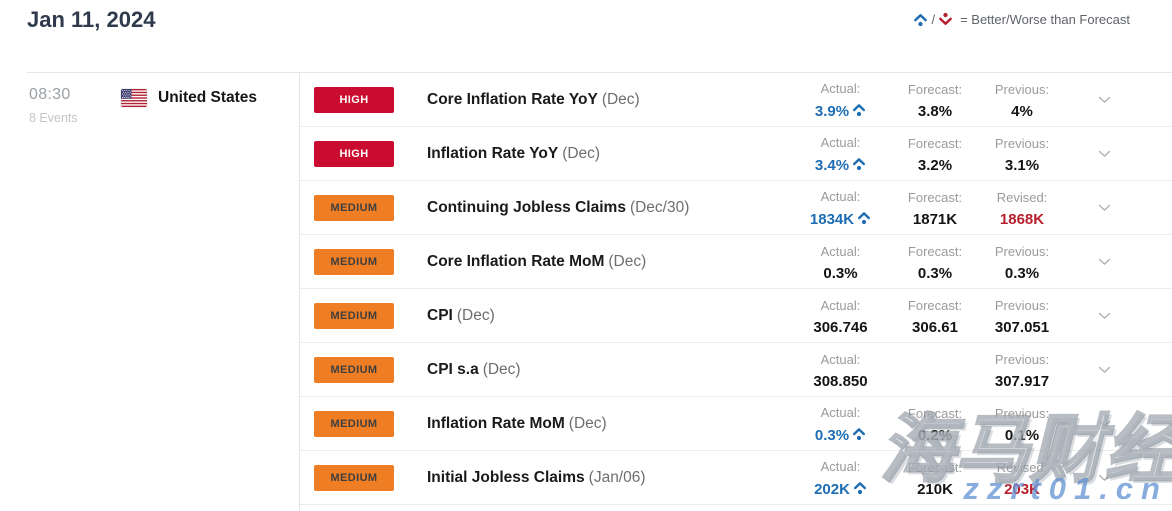  I want to click on value-label: Revised:, so click(1022, 467).